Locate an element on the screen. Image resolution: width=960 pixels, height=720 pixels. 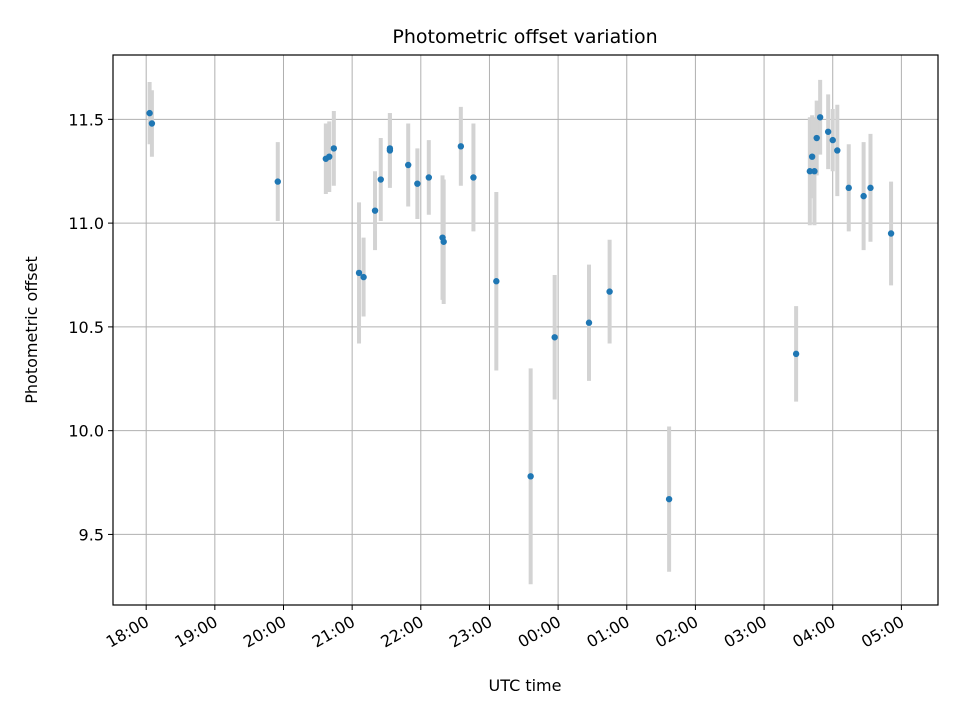
y-tick-label: 10.5 is located at coordinates (86, 327).